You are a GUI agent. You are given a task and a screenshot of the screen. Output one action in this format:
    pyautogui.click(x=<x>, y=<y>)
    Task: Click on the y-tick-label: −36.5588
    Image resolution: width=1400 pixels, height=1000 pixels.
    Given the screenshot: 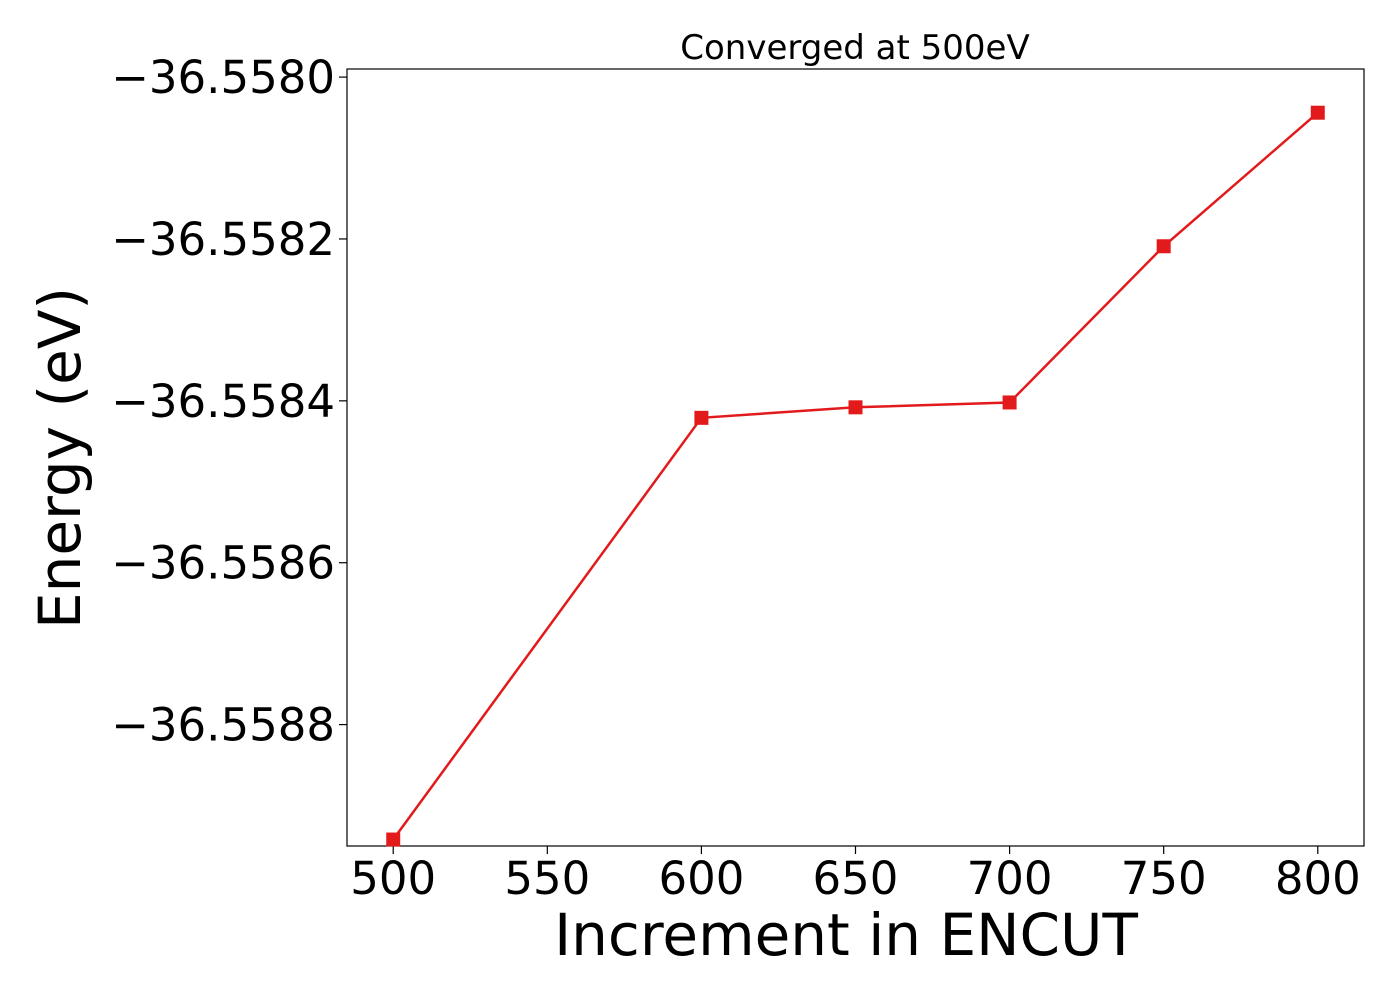 What is the action you would take?
    pyautogui.click(x=223, y=725)
    